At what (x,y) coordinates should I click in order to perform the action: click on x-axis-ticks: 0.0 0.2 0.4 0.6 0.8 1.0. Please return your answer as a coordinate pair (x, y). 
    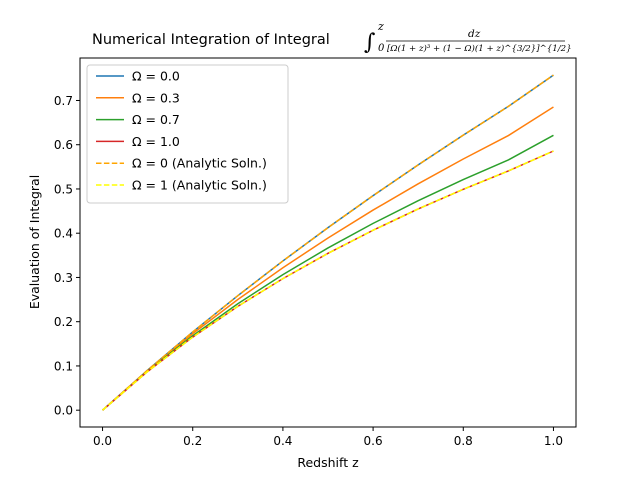
    Looking at the image, I should click on (328, 437).